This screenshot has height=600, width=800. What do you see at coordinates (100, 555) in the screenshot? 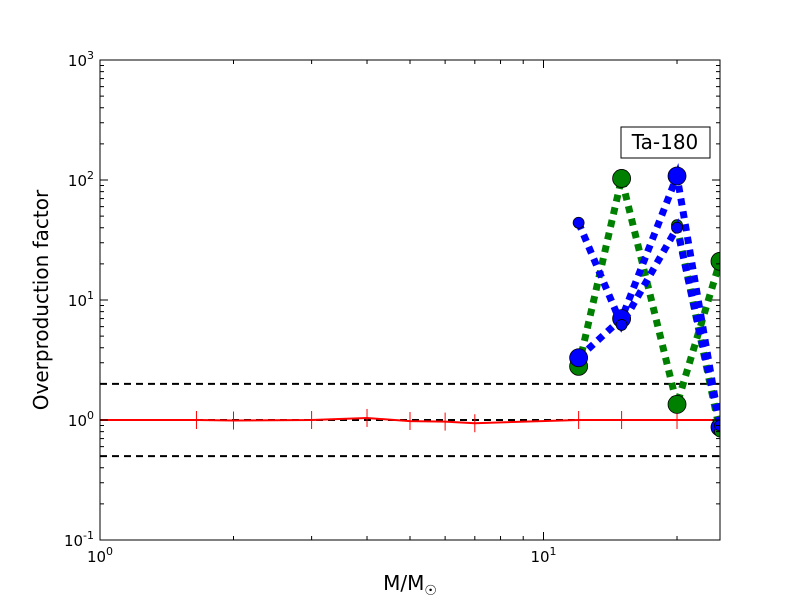
I see `x-tick-label-0: 10⁰` at bounding box center [100, 555].